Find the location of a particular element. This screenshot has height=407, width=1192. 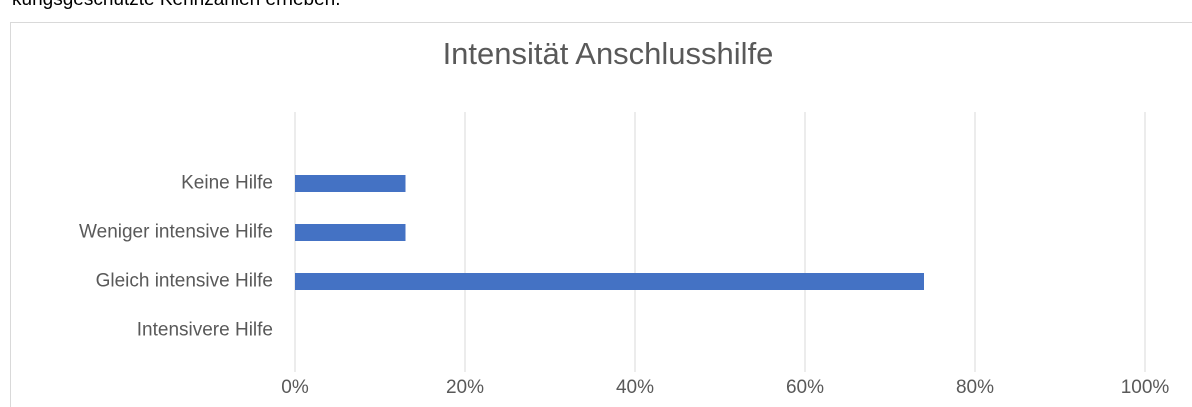

chart-title: Intensität Anschlusshilfe is located at coordinates (608, 53).